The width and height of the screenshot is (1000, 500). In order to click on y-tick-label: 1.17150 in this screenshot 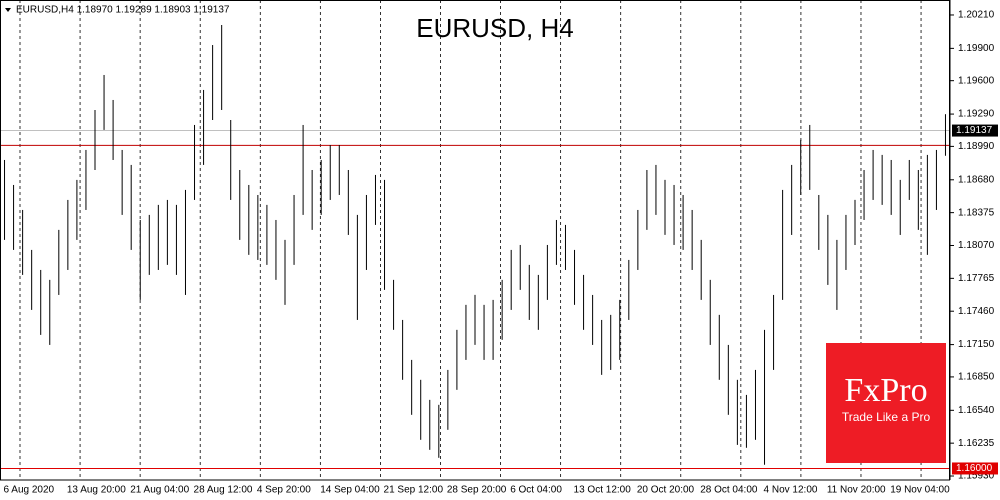, I will do `click(976, 344)`.